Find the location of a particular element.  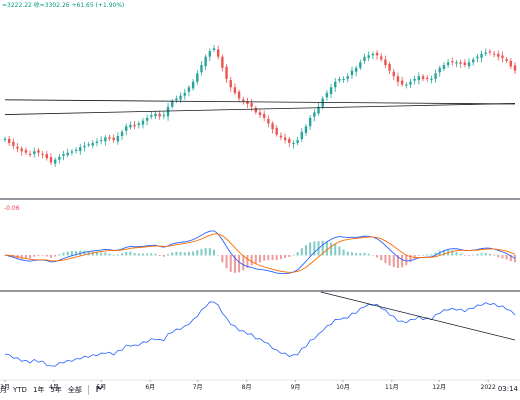

x-tick-label: 2022 is located at coordinates (488, 387).